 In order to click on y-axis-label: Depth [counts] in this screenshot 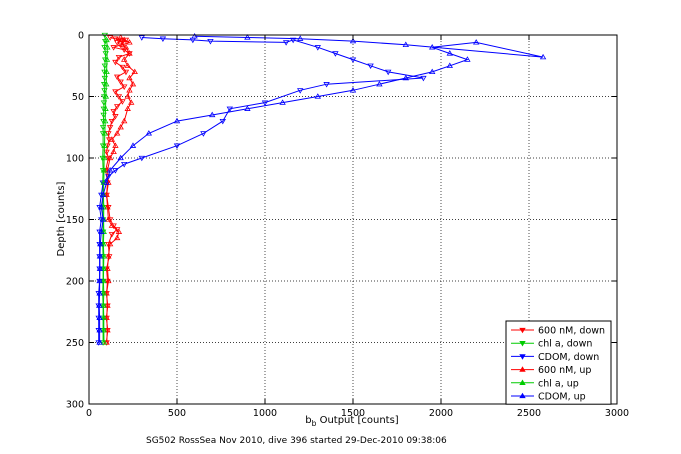, I will do `click(61, 218)`.